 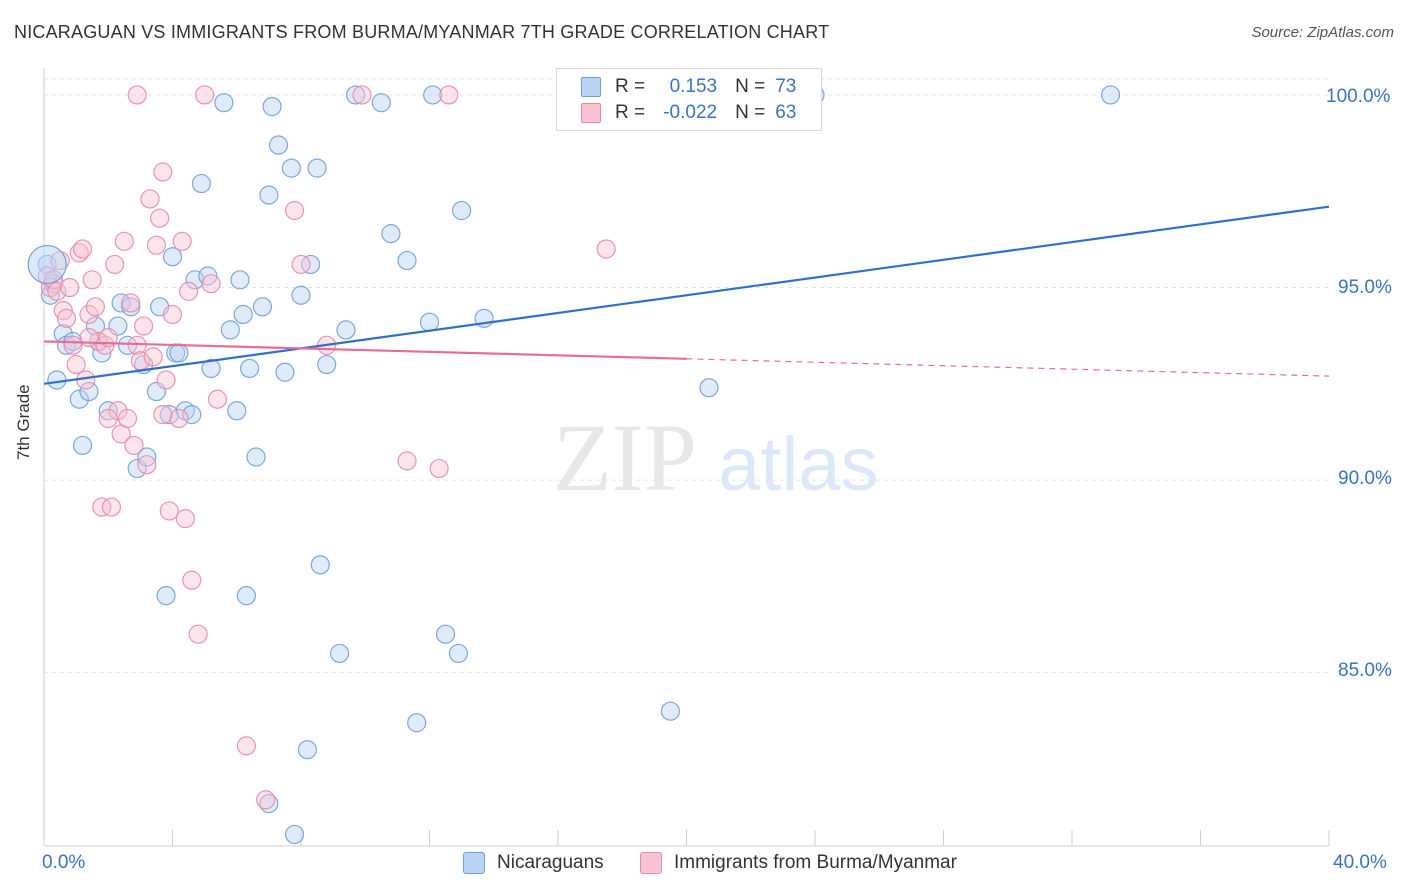 I want to click on legend-label: Immigrants from Burma/Myanmar, so click(x=815, y=862).